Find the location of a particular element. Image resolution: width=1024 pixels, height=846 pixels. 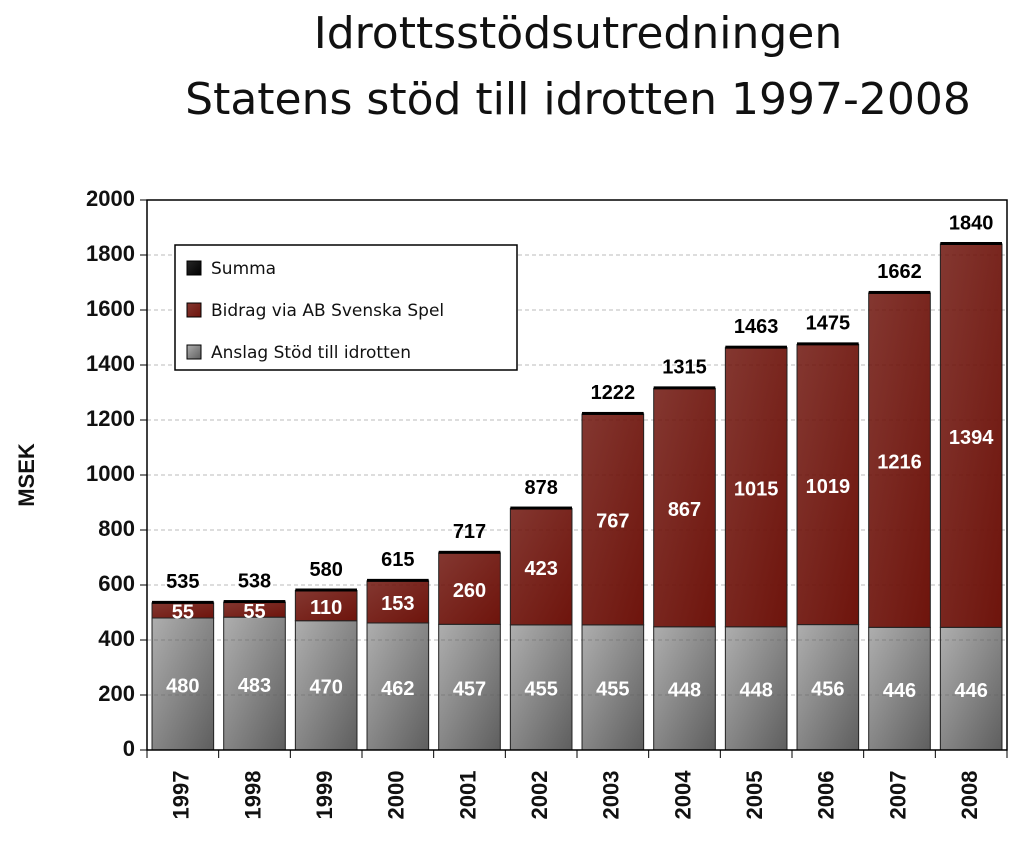

x-tick-label: 2002 is located at coordinates (539, 795).